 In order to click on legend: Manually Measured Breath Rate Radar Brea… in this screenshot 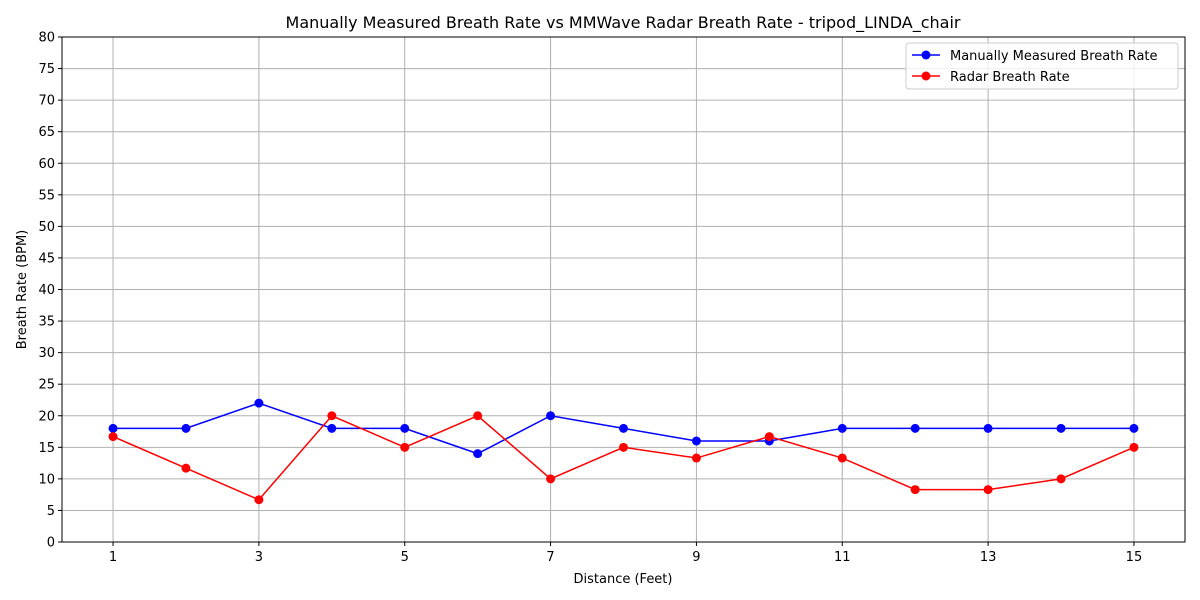, I will do `click(1042, 66)`.